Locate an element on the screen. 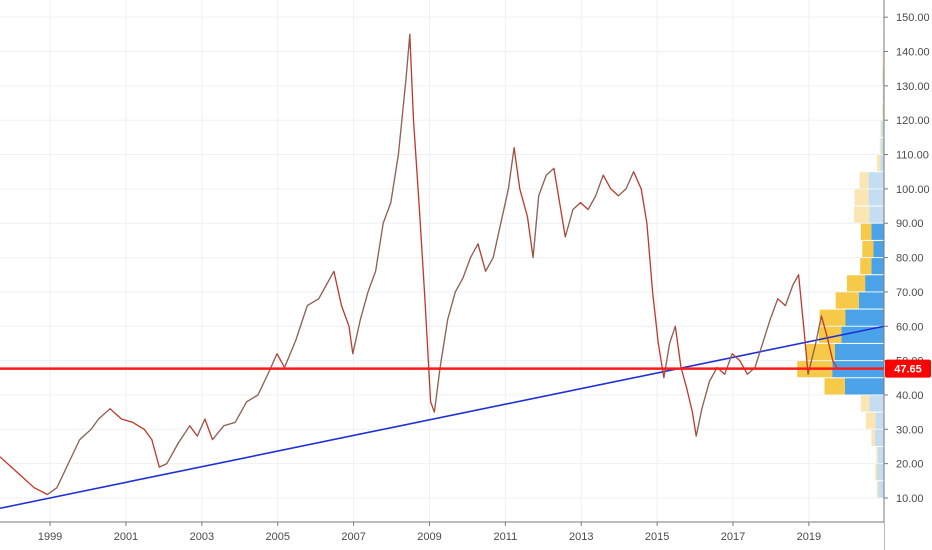 Image resolution: width=932 pixels, height=550 pixels. y-tick-label: 10.00 is located at coordinates (910, 499).